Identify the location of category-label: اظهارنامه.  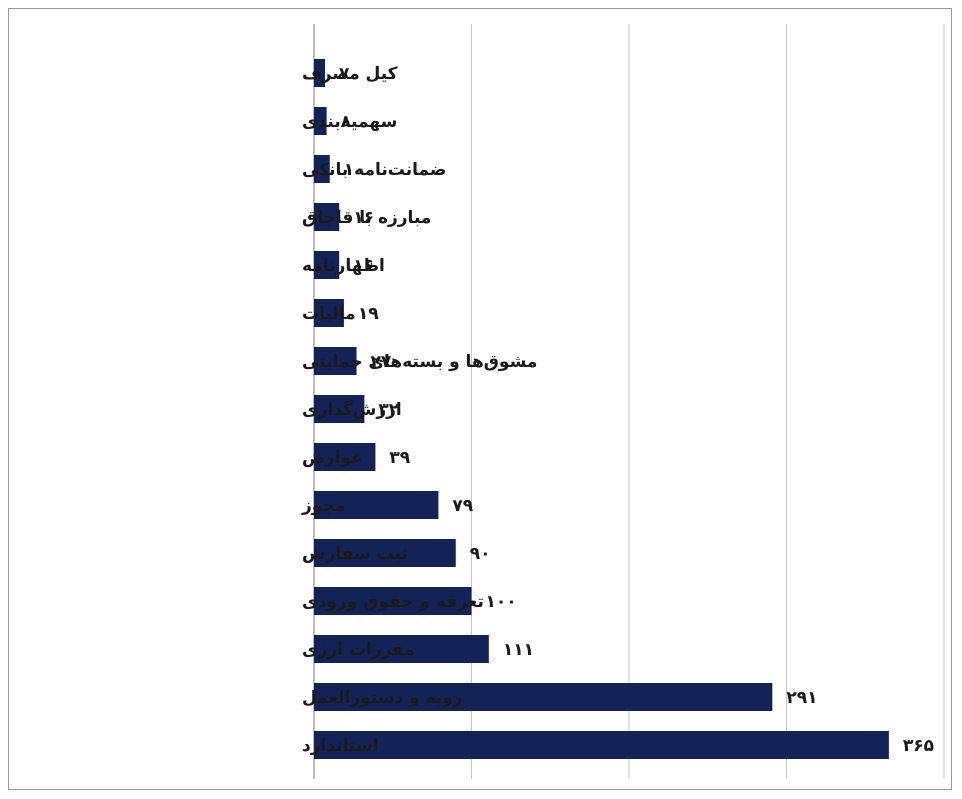
(343, 266).